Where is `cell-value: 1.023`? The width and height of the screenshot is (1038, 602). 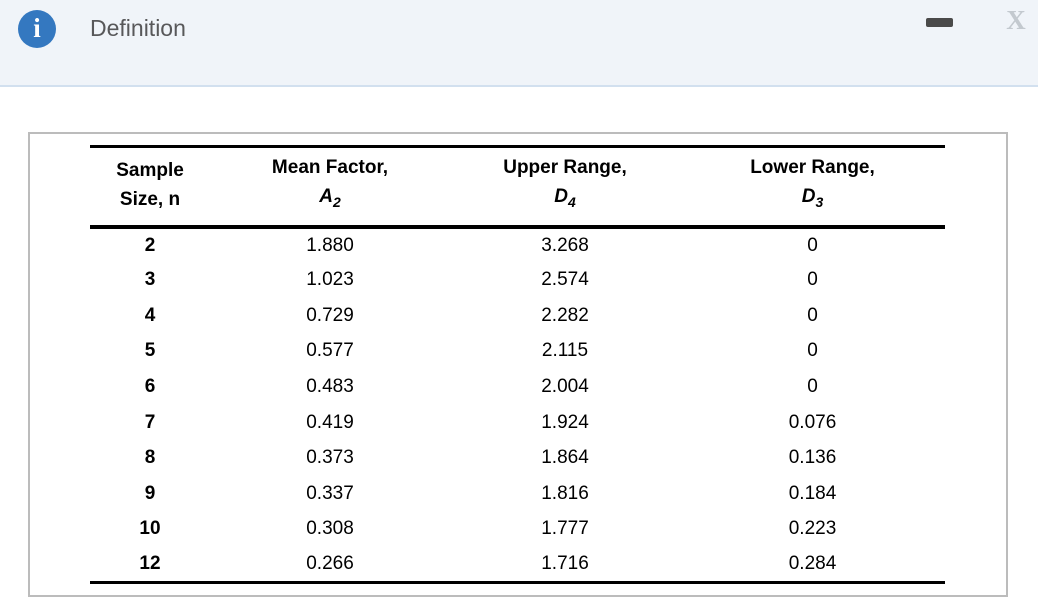 cell-value: 1.023 is located at coordinates (330, 280).